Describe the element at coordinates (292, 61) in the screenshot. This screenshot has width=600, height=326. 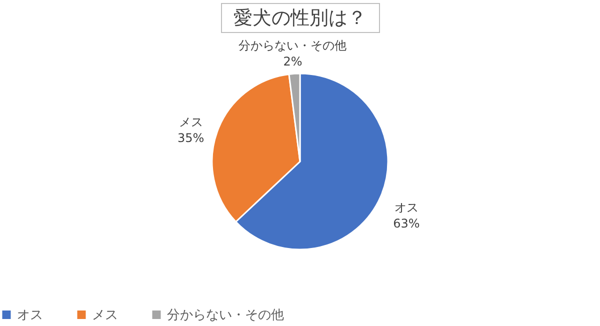
I see `data-label: 2%` at that location.